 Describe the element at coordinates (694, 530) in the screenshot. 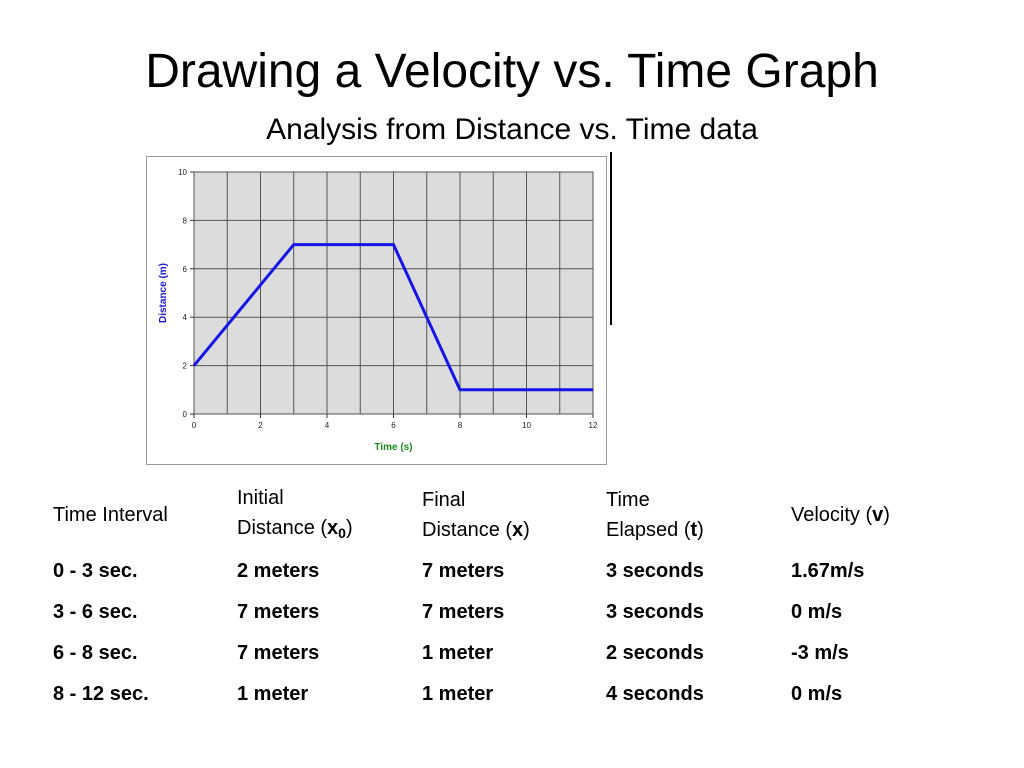

I see `header-symbol: t` at that location.